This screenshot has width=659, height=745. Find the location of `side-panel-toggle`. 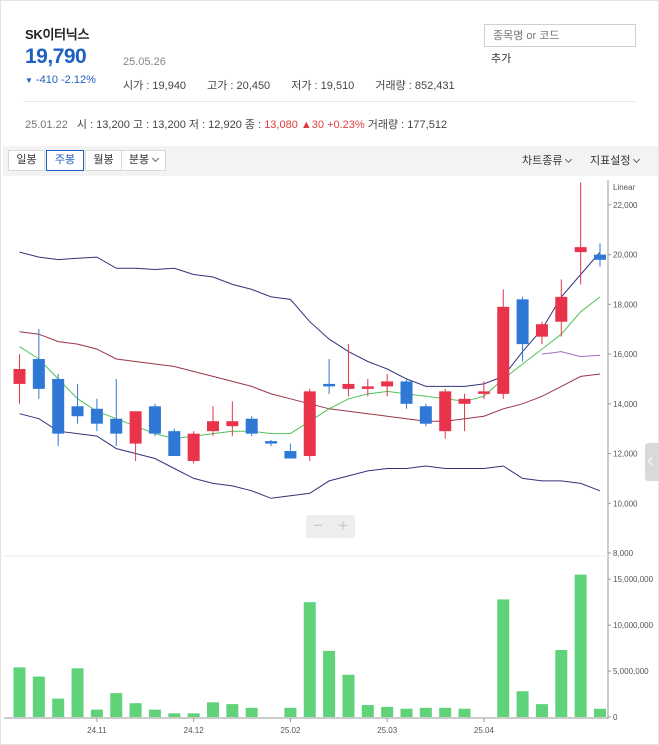

side-panel-toggle is located at coordinates (652, 462).